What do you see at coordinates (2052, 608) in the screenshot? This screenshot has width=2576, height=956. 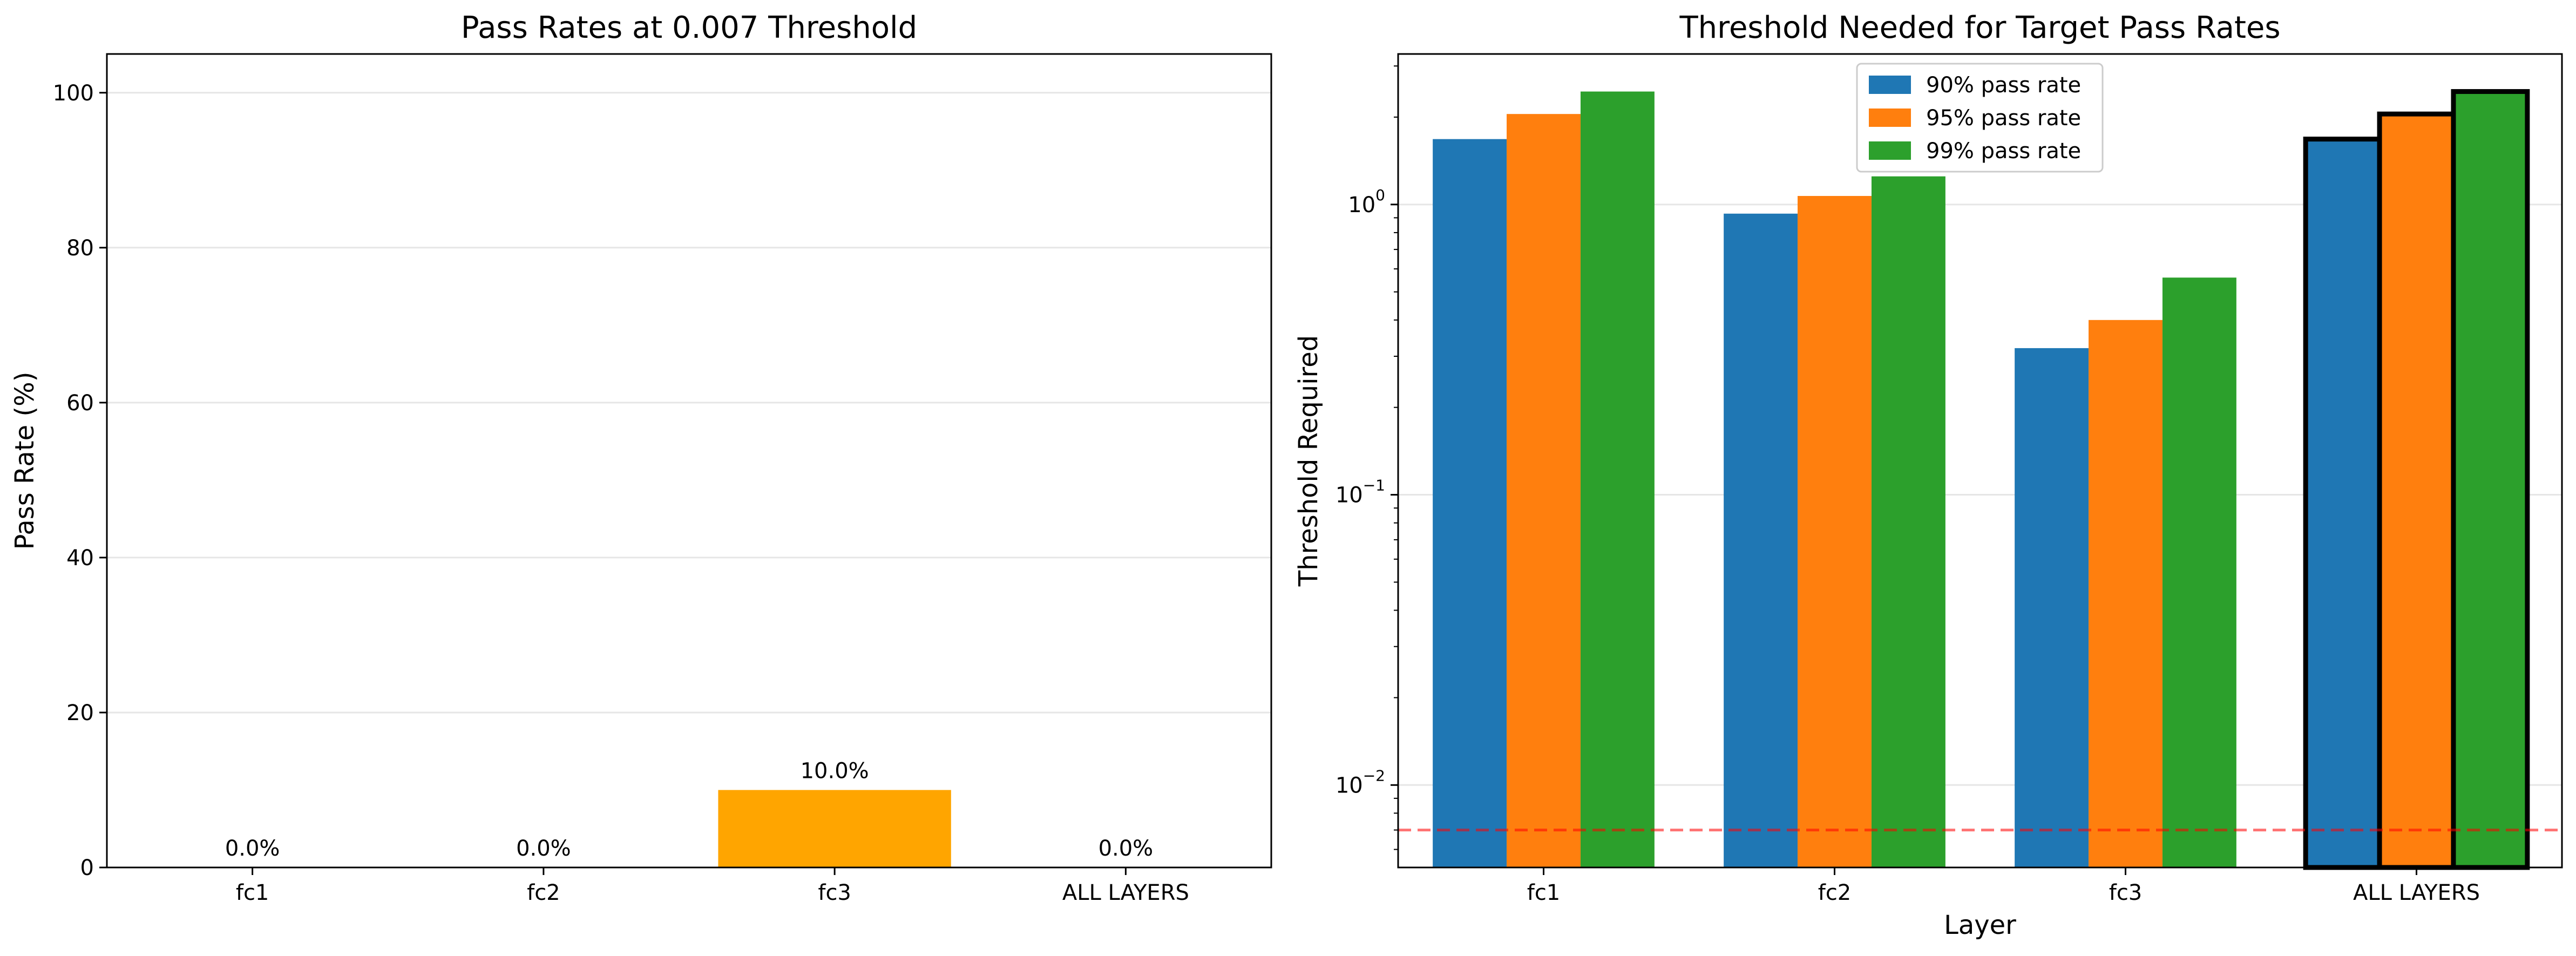 I see `bar-fc3-90-pass-rate` at bounding box center [2052, 608].